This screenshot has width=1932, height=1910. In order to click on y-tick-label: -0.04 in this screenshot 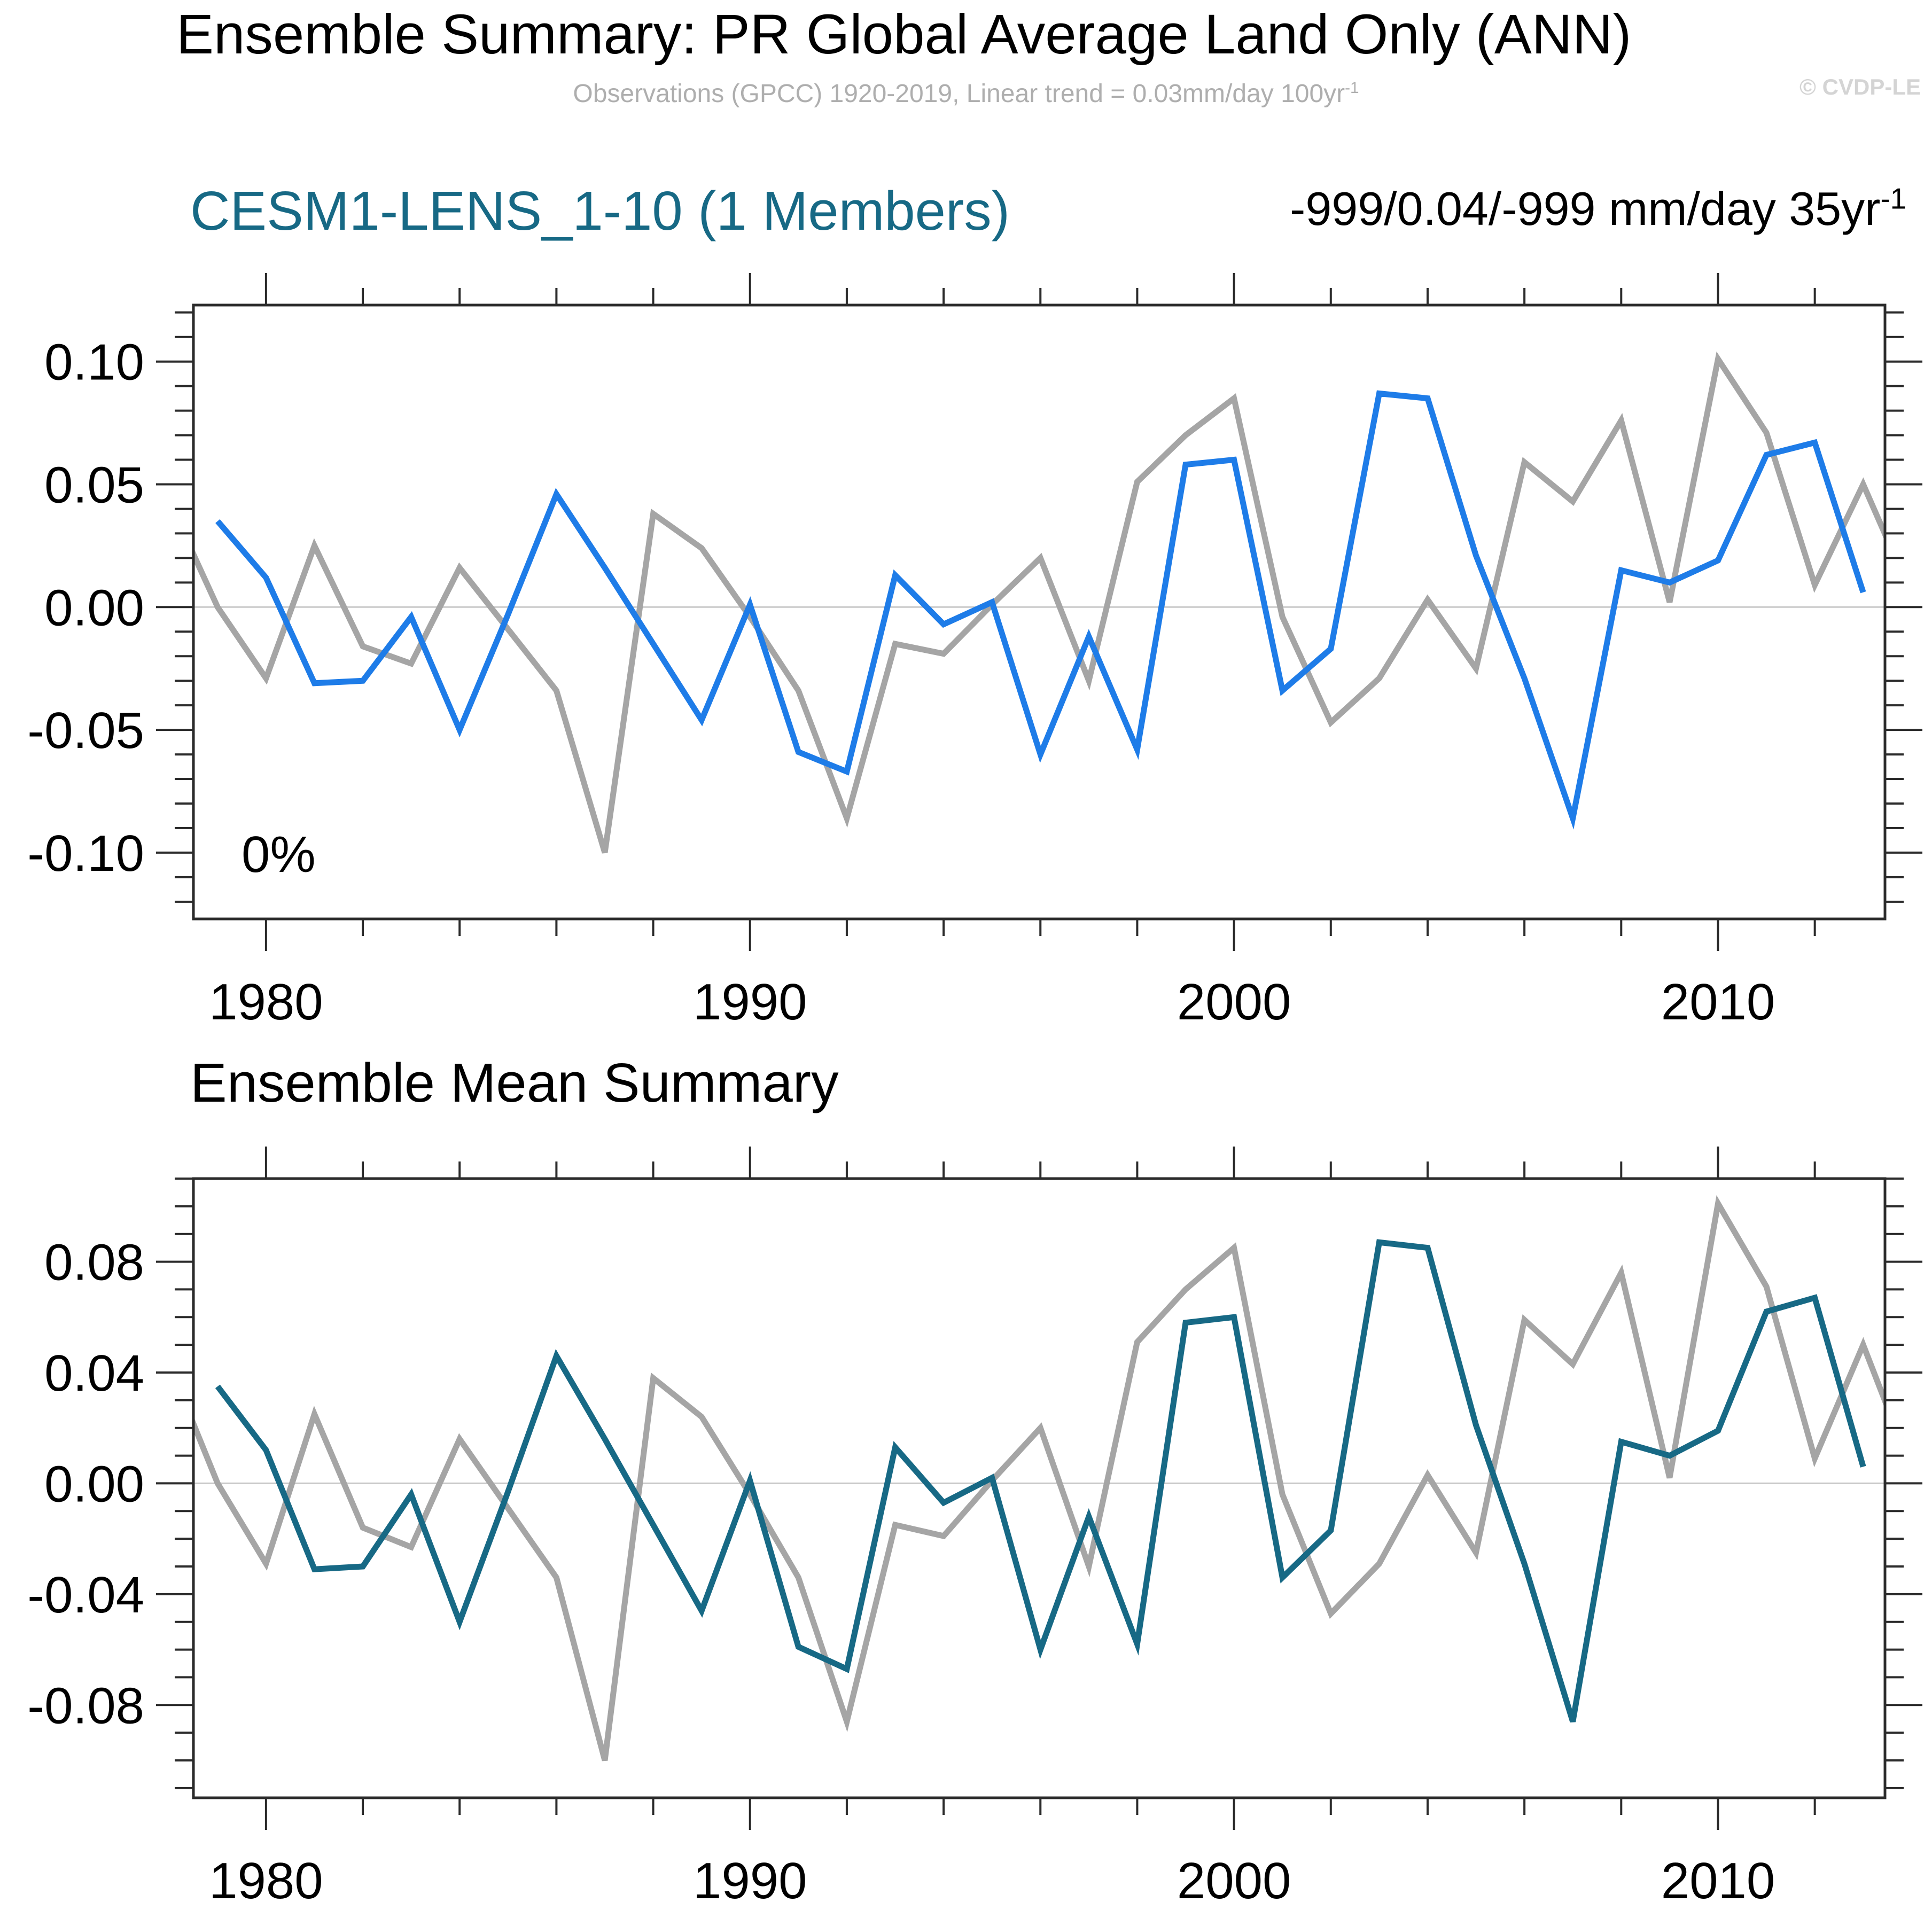, I will do `click(85, 1595)`.